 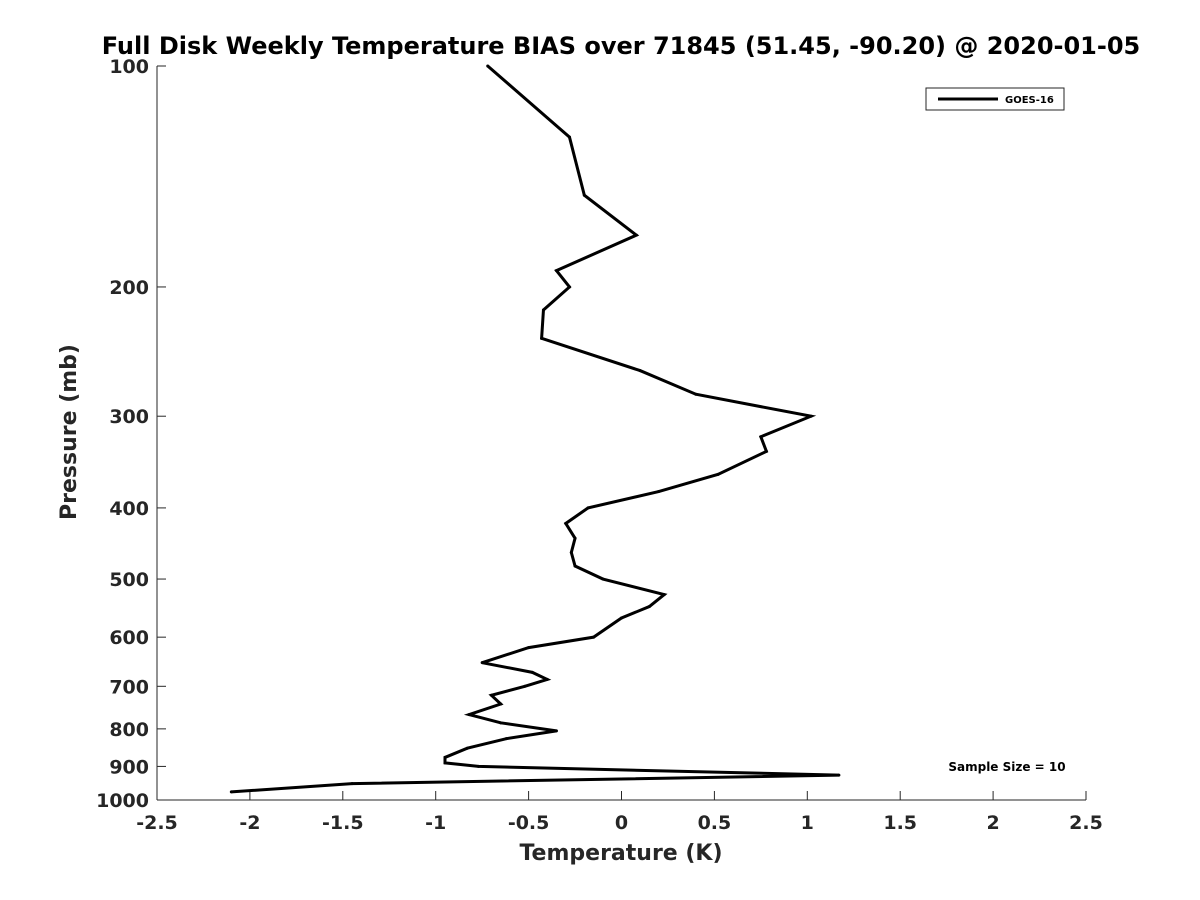 I want to click on y-tick-label: 600, so click(x=129, y=638).